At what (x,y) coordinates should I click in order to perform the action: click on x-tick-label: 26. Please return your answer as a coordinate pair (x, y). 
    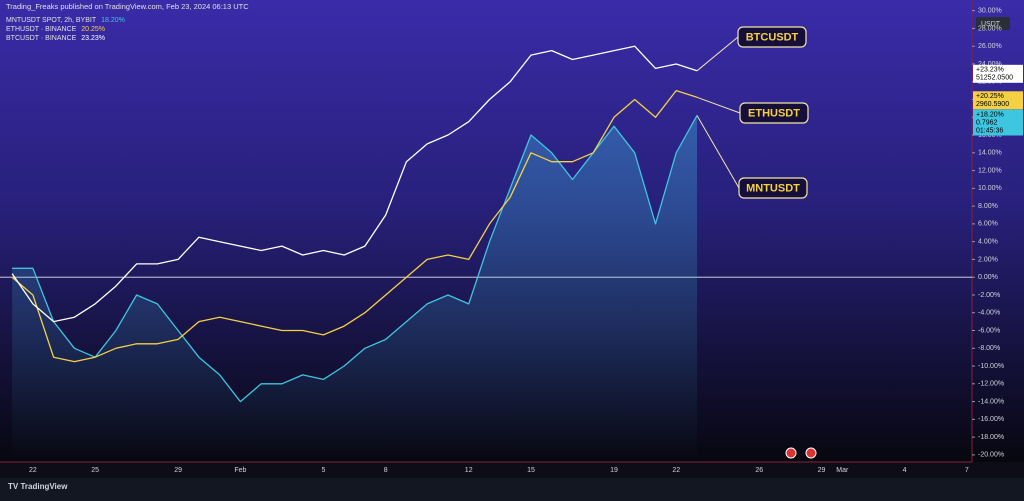
    Looking at the image, I should click on (759, 470).